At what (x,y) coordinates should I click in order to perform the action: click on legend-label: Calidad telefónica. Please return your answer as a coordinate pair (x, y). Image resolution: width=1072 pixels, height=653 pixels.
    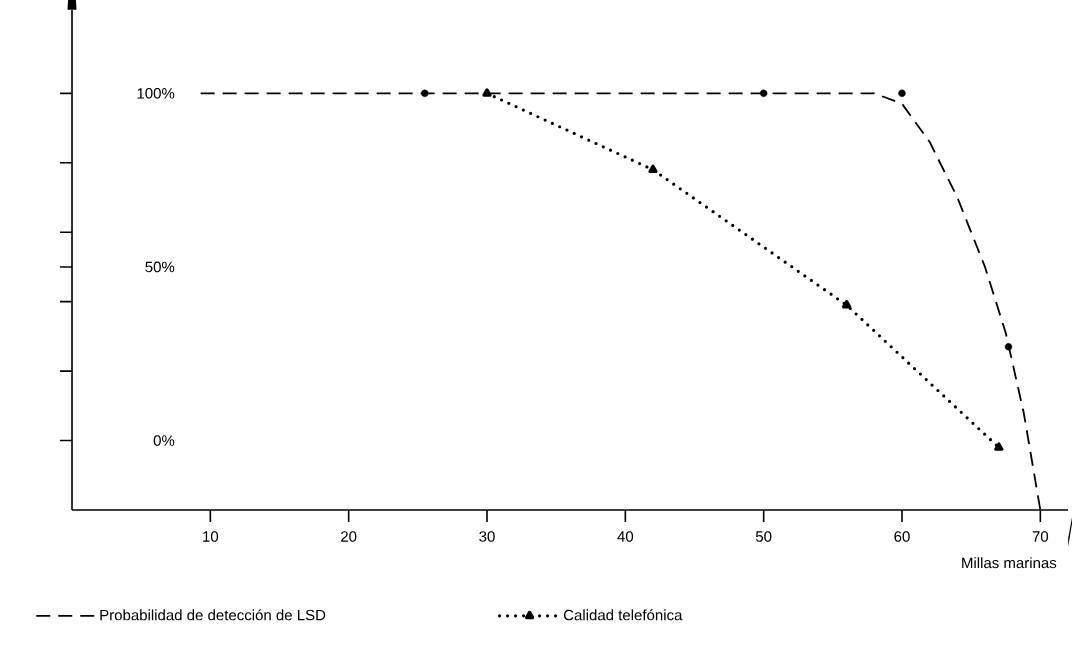
    Looking at the image, I should click on (623, 615).